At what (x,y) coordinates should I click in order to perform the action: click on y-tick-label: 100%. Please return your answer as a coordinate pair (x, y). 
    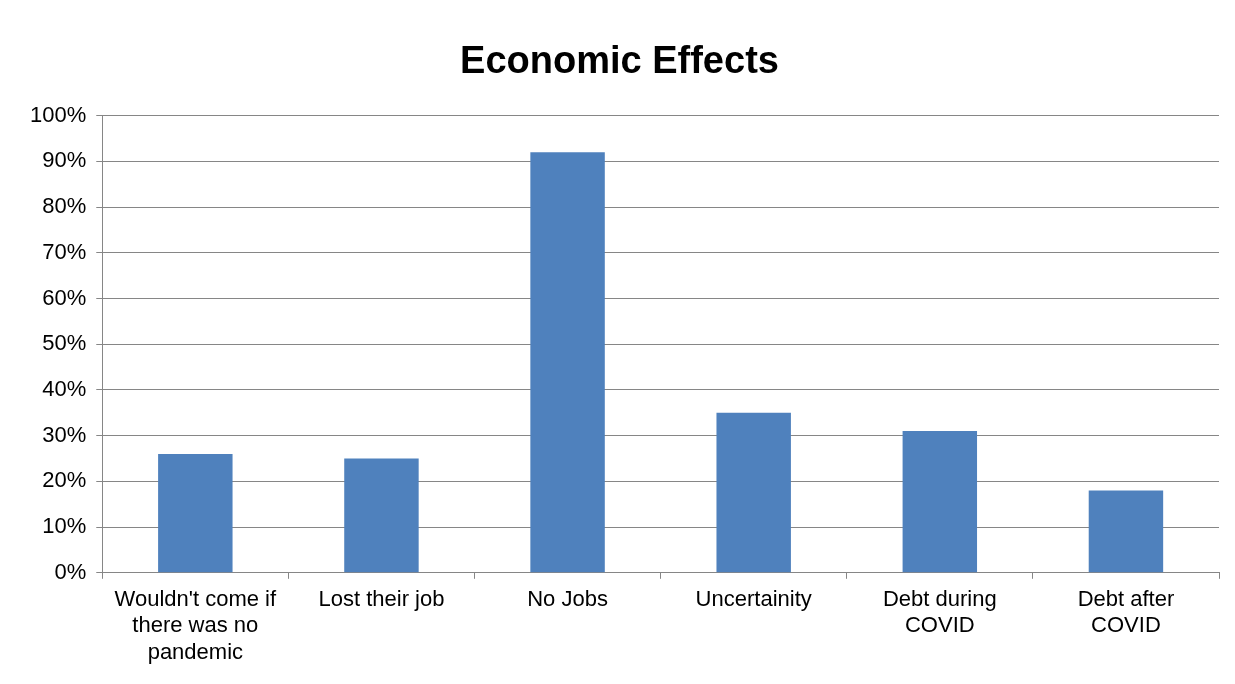
    Looking at the image, I should click on (58, 114).